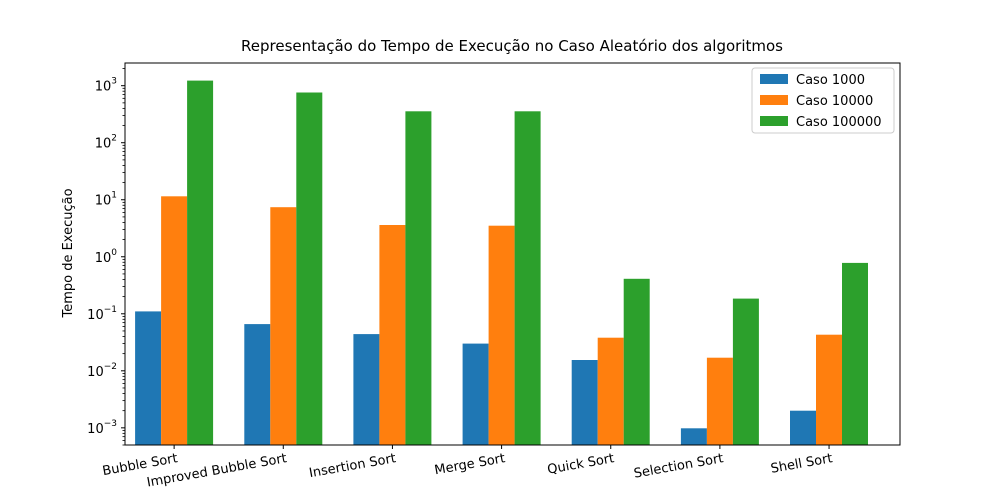 The height and width of the screenshot is (500, 1000). I want to click on y-tick-label: 10², so click(106, 143).